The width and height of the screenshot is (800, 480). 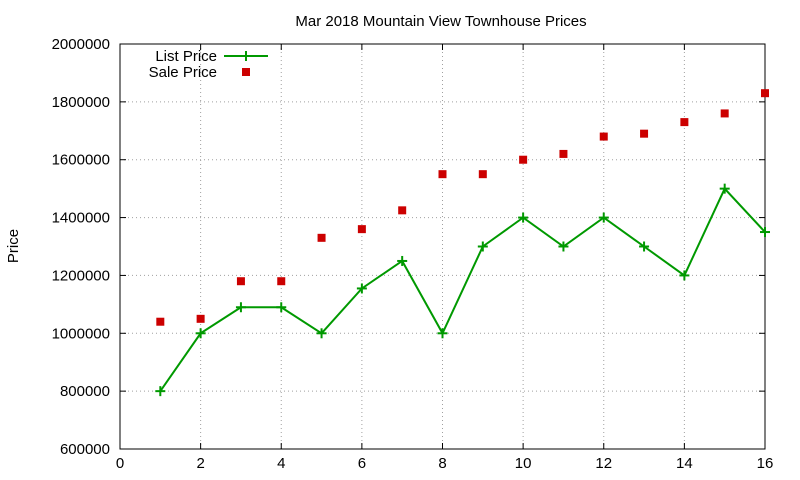 I want to click on x-tick-label: 8, so click(x=442, y=463).